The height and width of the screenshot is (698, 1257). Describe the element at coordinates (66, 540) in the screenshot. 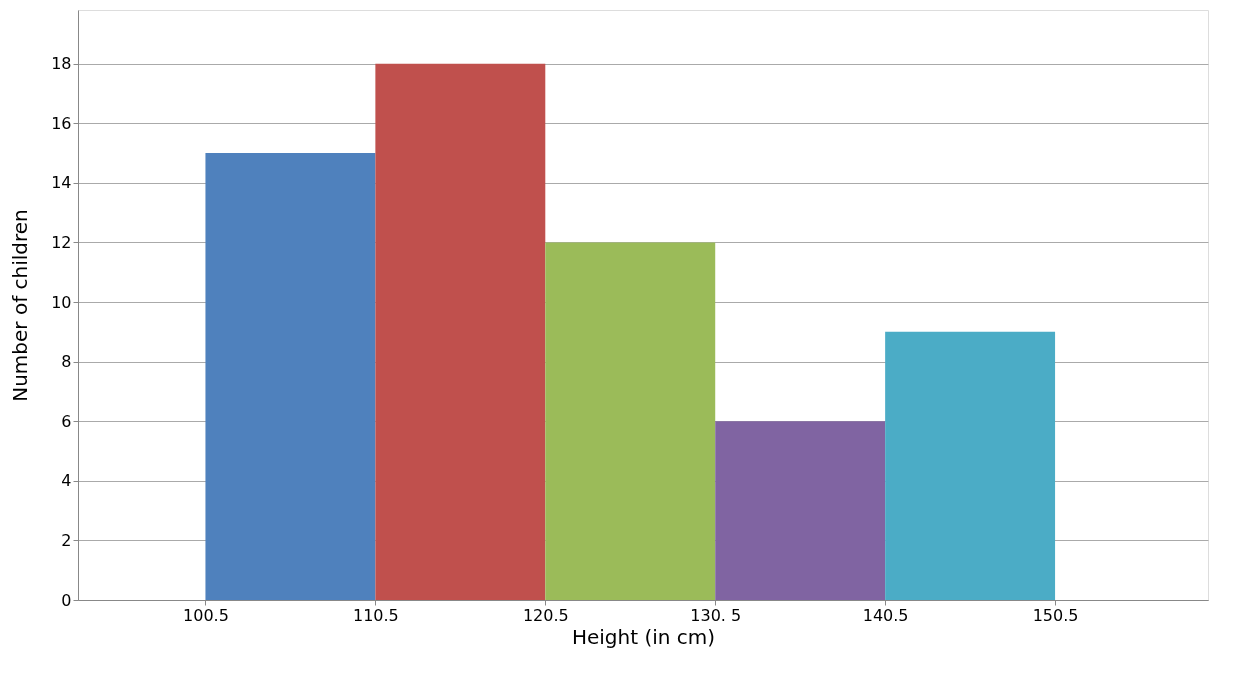

I see `y-tick-label: 2` at that location.